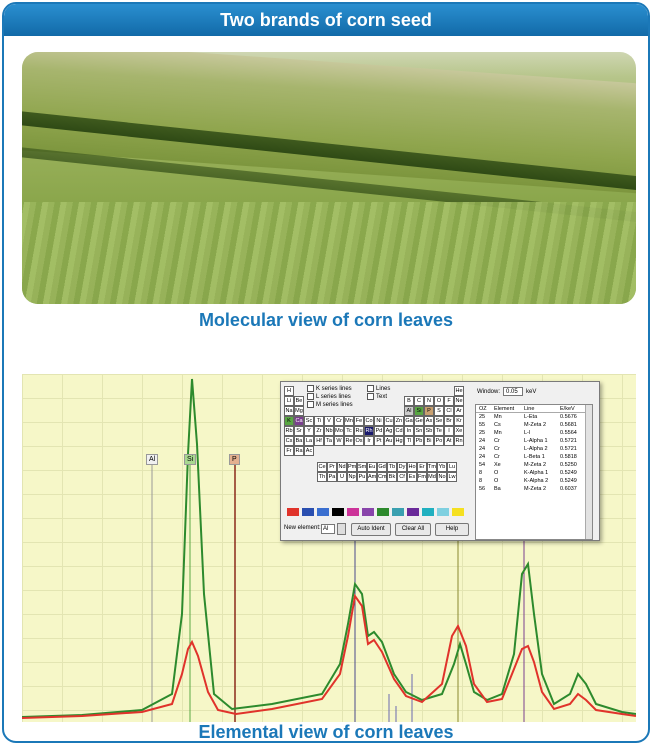 This screenshot has width=654, height=745. What do you see at coordinates (289, 451) in the screenshot?
I see `element-cell-fr: Fr` at bounding box center [289, 451].